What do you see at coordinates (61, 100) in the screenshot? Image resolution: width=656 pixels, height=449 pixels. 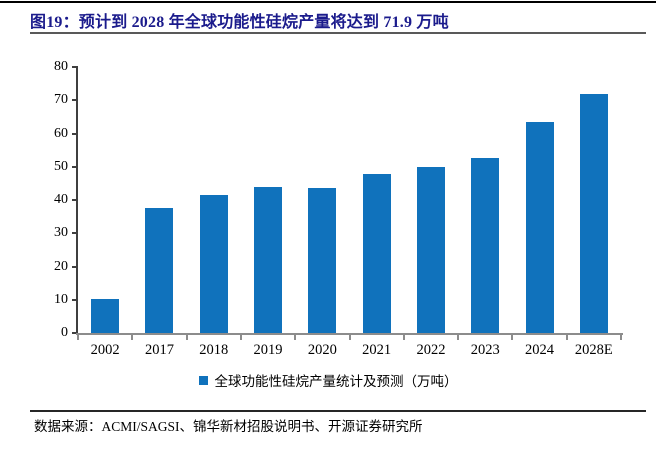 I see `y-axis-label: 70` at bounding box center [61, 100].